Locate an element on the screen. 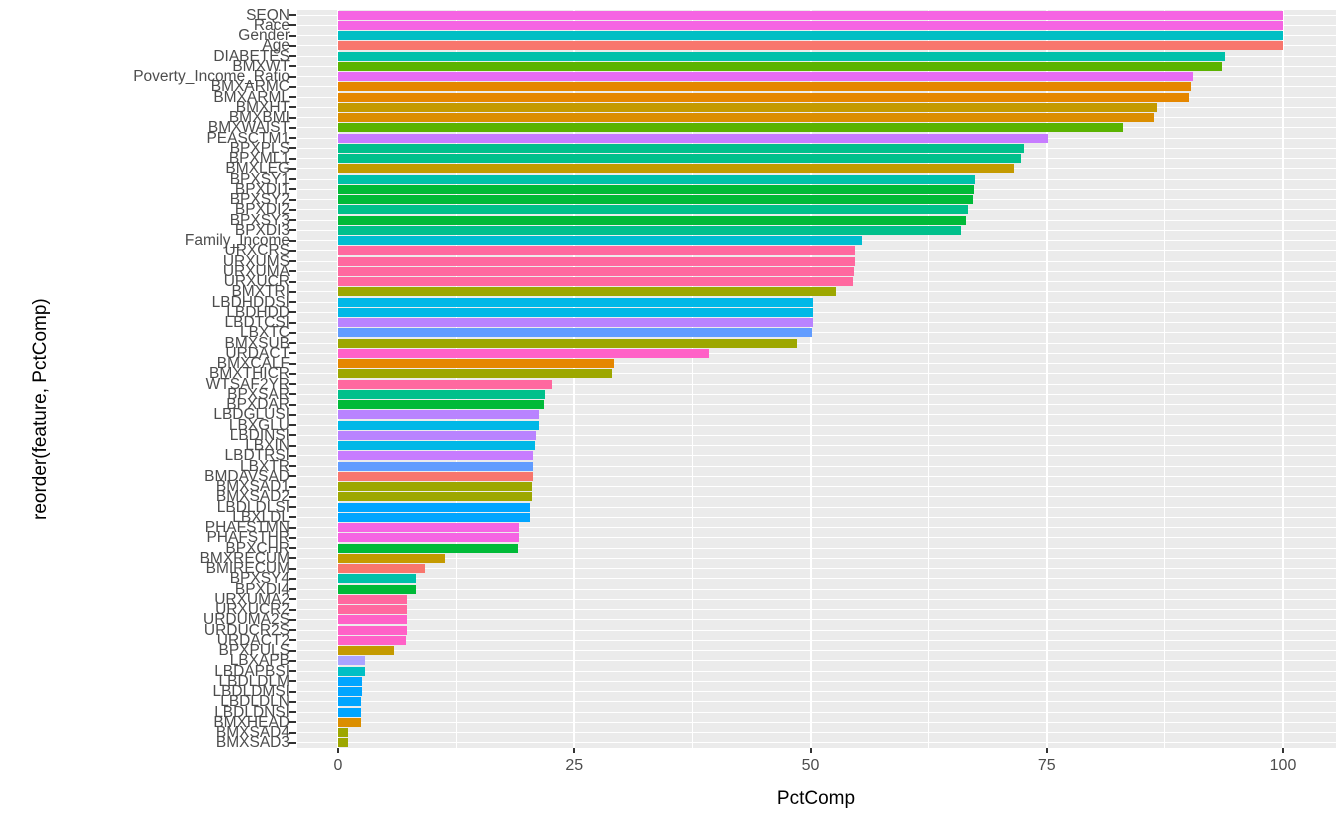  y-label-URDUCR2S: URDUCR2S is located at coordinates (246, 630).